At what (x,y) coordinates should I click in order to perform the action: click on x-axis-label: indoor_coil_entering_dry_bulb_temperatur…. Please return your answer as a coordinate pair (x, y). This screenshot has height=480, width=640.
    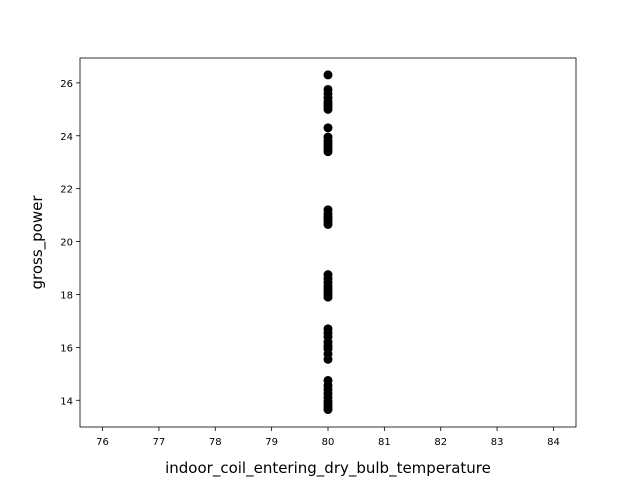
    Looking at the image, I should click on (328, 468).